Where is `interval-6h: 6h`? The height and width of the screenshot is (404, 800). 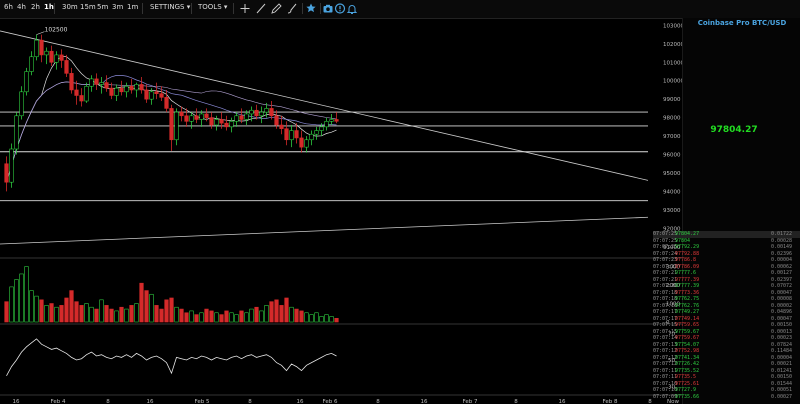
interval-6h: 6h is located at coordinates (8, 7).